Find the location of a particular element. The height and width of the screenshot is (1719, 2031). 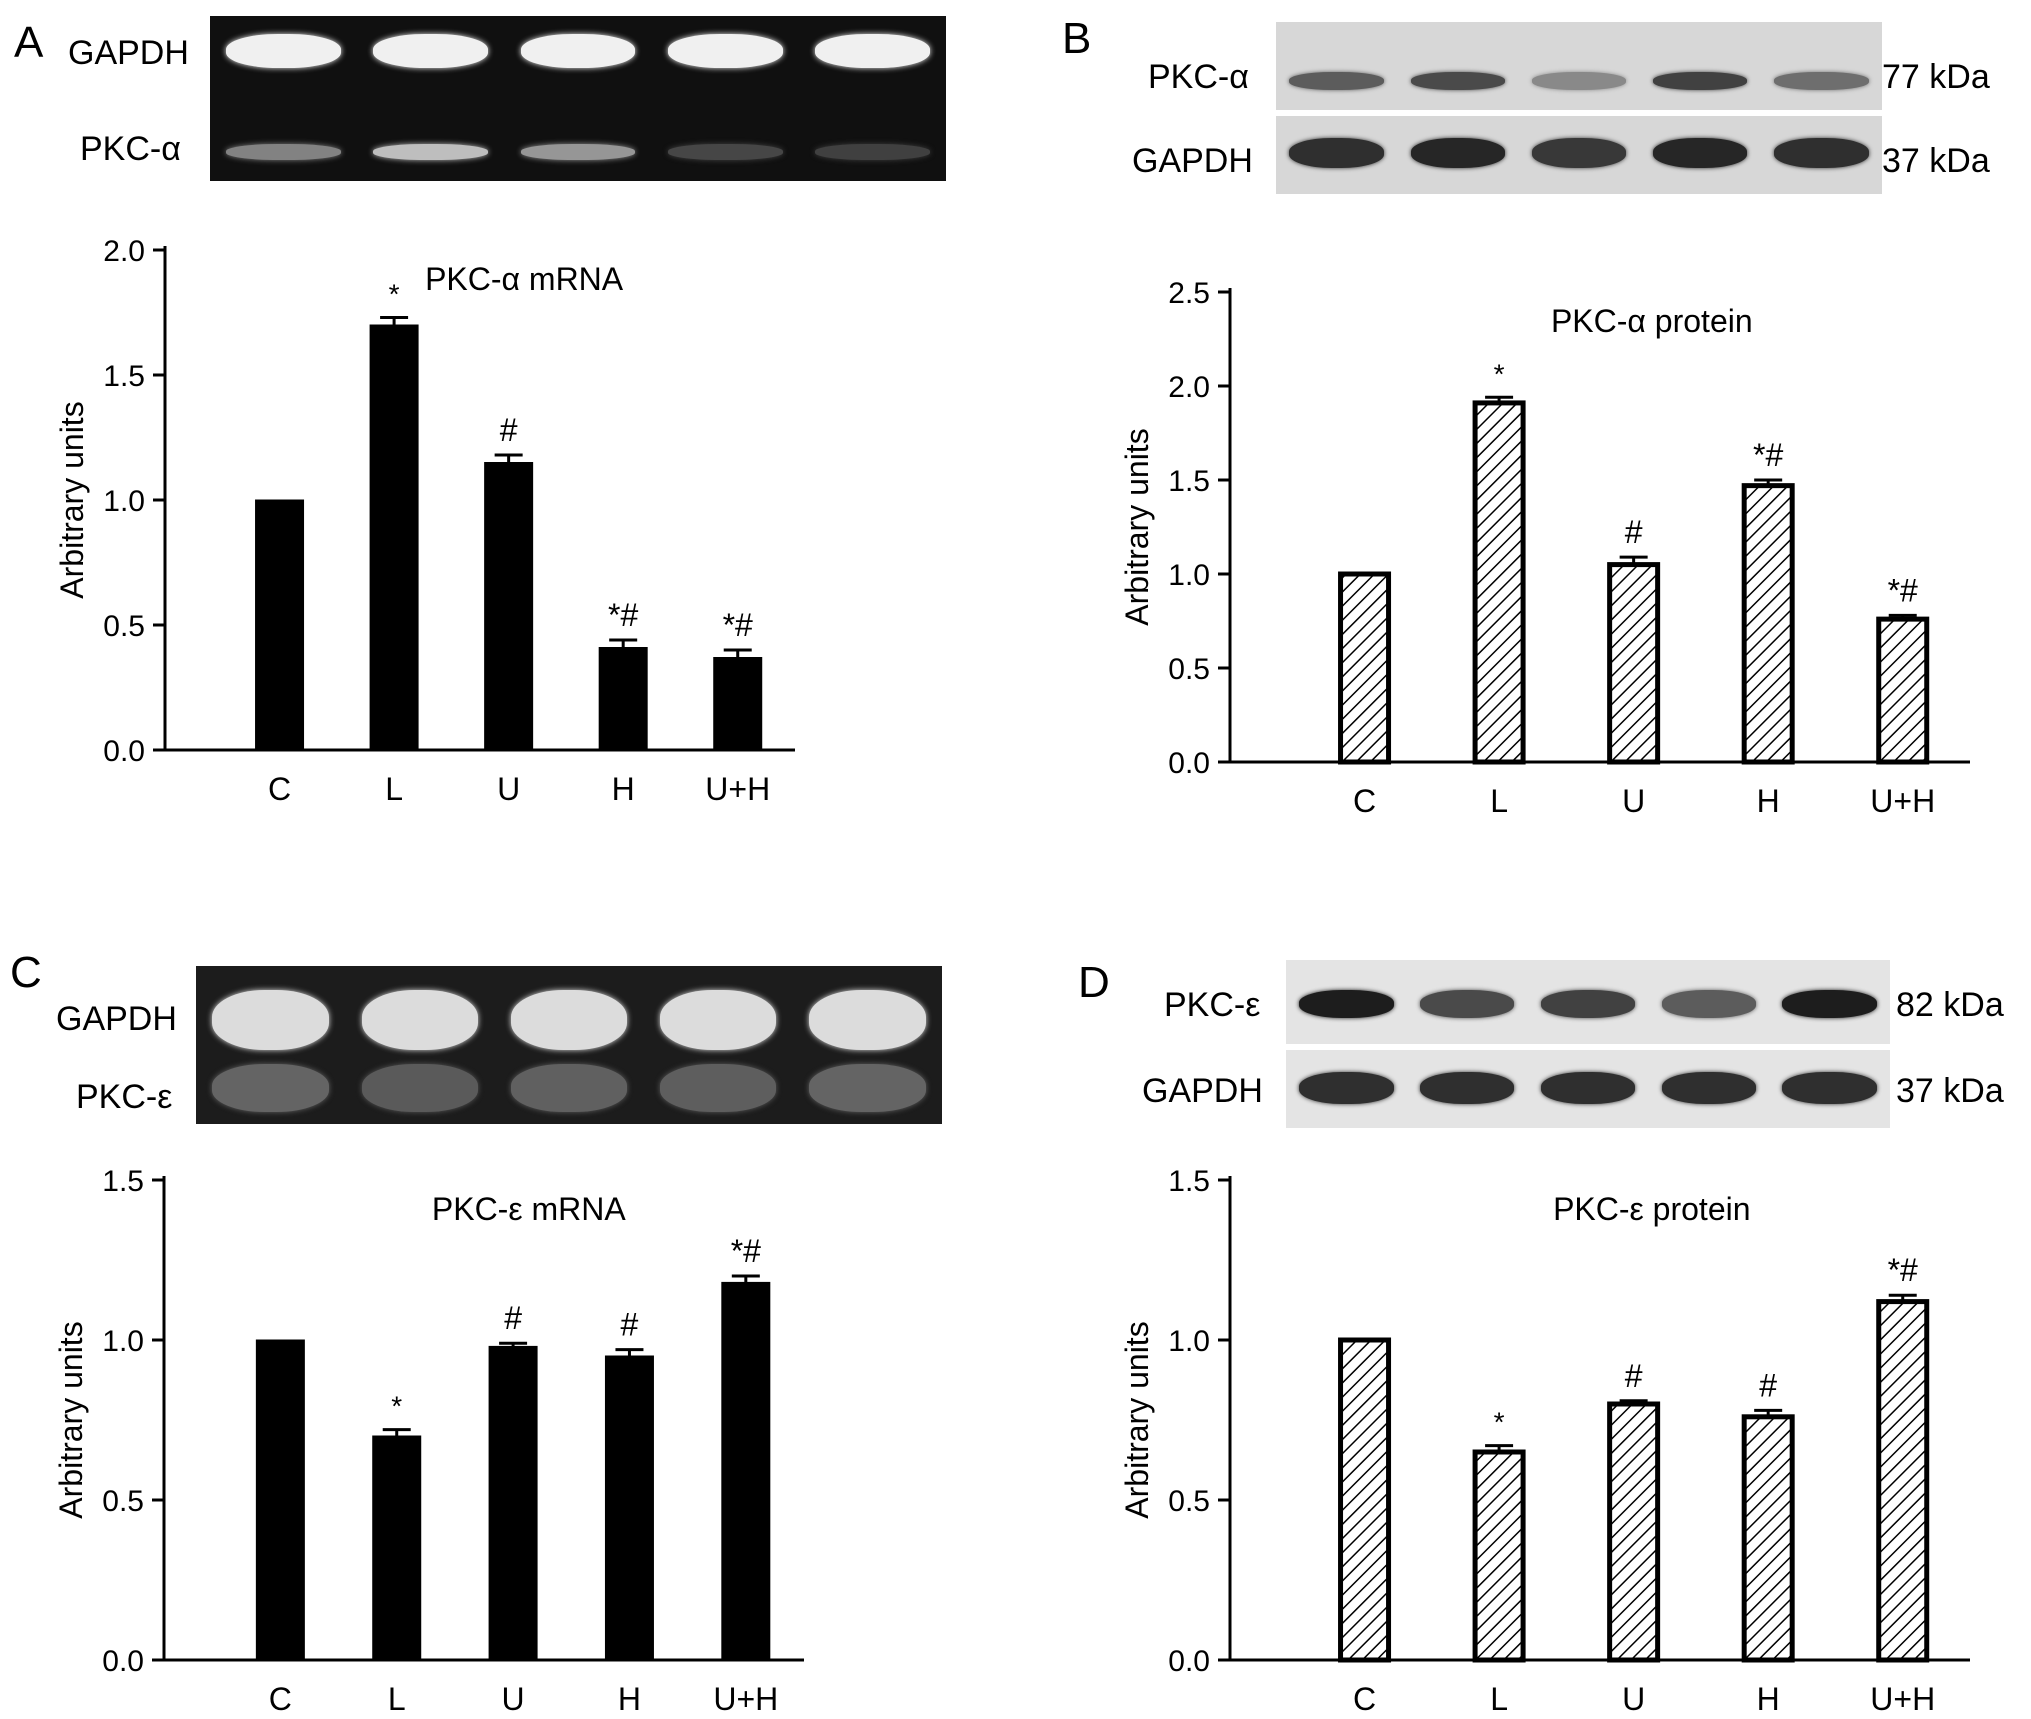

chart-title: PKC-α mRNA is located at coordinates (524, 279).